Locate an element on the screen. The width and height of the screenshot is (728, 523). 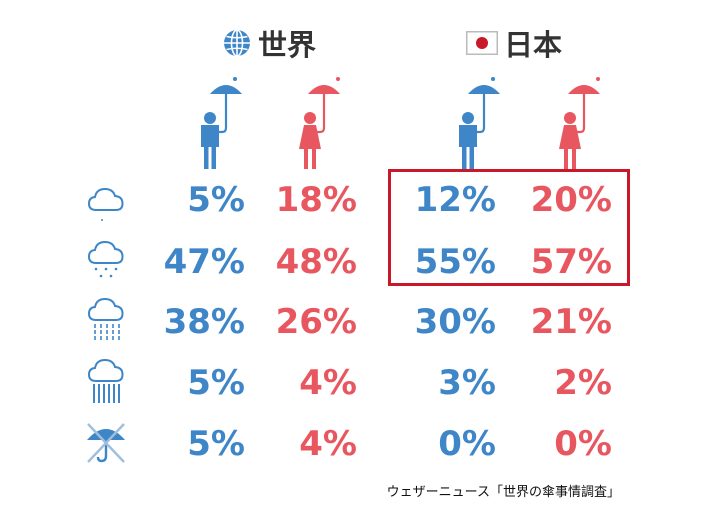
japan-header-label: 日本 is located at coordinates (533, 45).